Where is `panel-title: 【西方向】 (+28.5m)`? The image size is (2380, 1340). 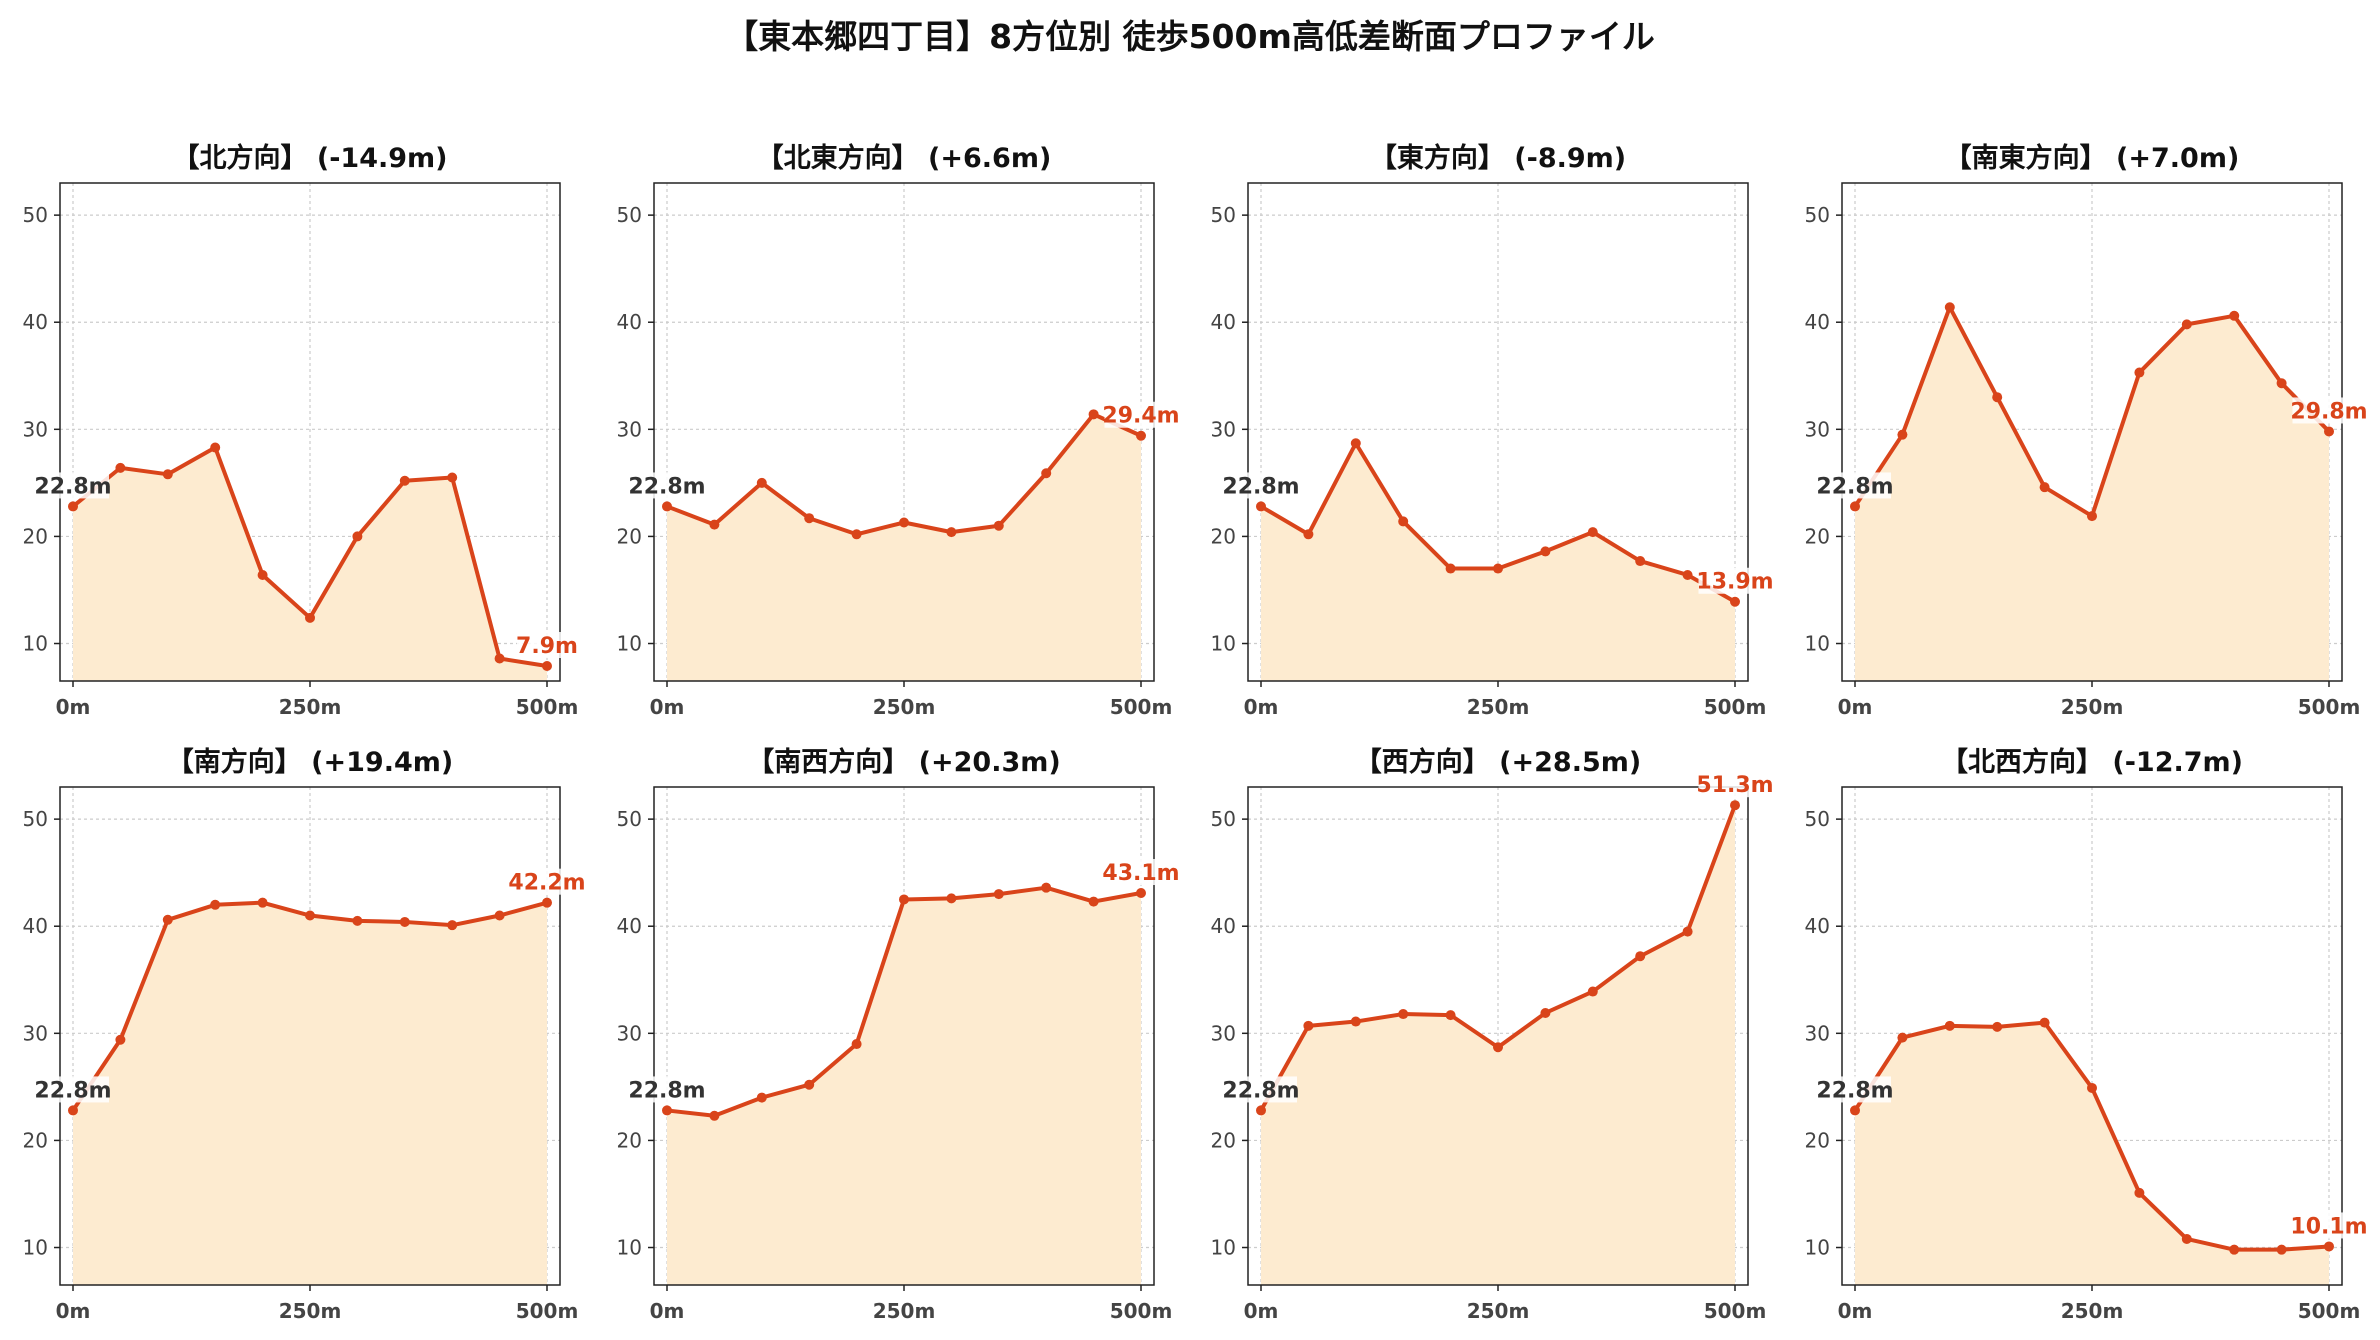 panel-title: 【西方向】 (+28.5m) is located at coordinates (1498, 762).